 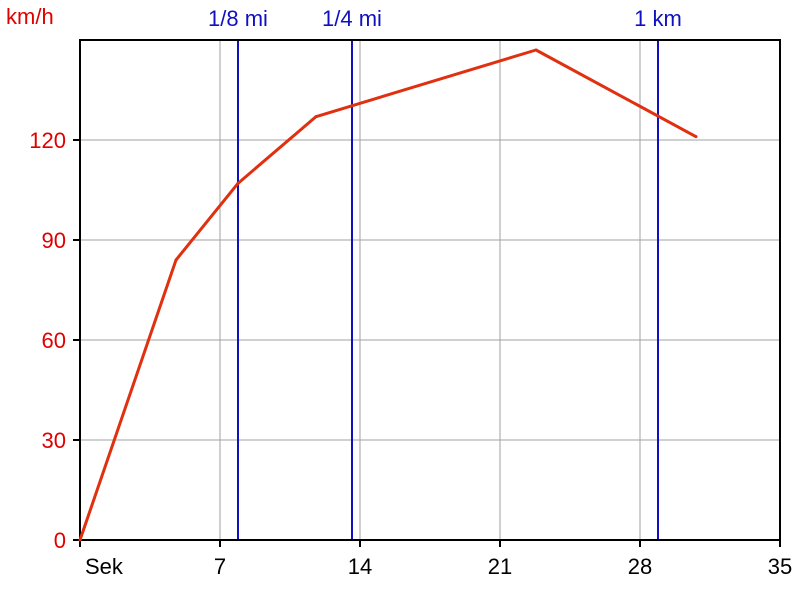 What do you see at coordinates (780, 566) in the screenshot?
I see `x-tick-label: 35` at bounding box center [780, 566].